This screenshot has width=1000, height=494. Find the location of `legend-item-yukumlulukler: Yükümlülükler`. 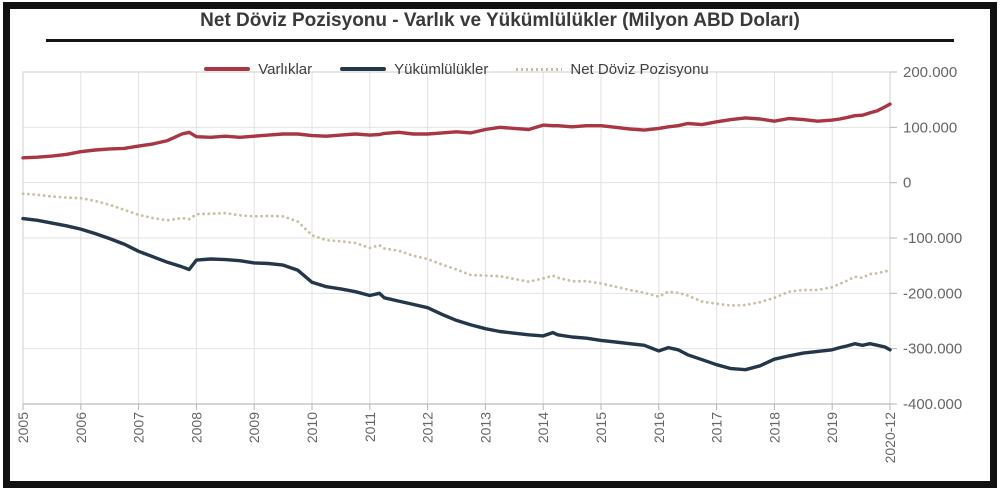

legend-item-yukumlulukler: Yükümlülükler is located at coordinates (414, 69).